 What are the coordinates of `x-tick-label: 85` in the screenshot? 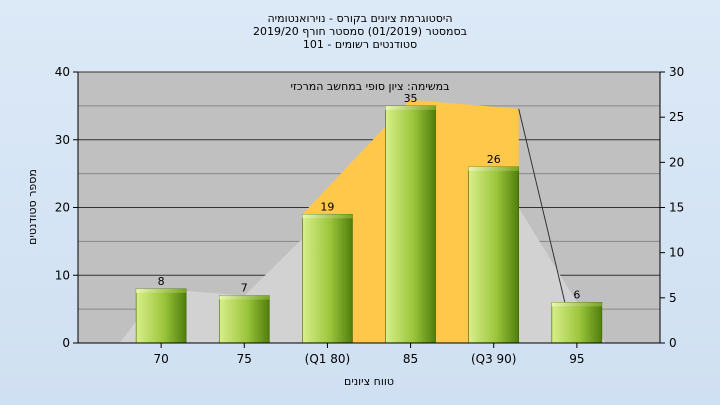 It's located at (410, 359).